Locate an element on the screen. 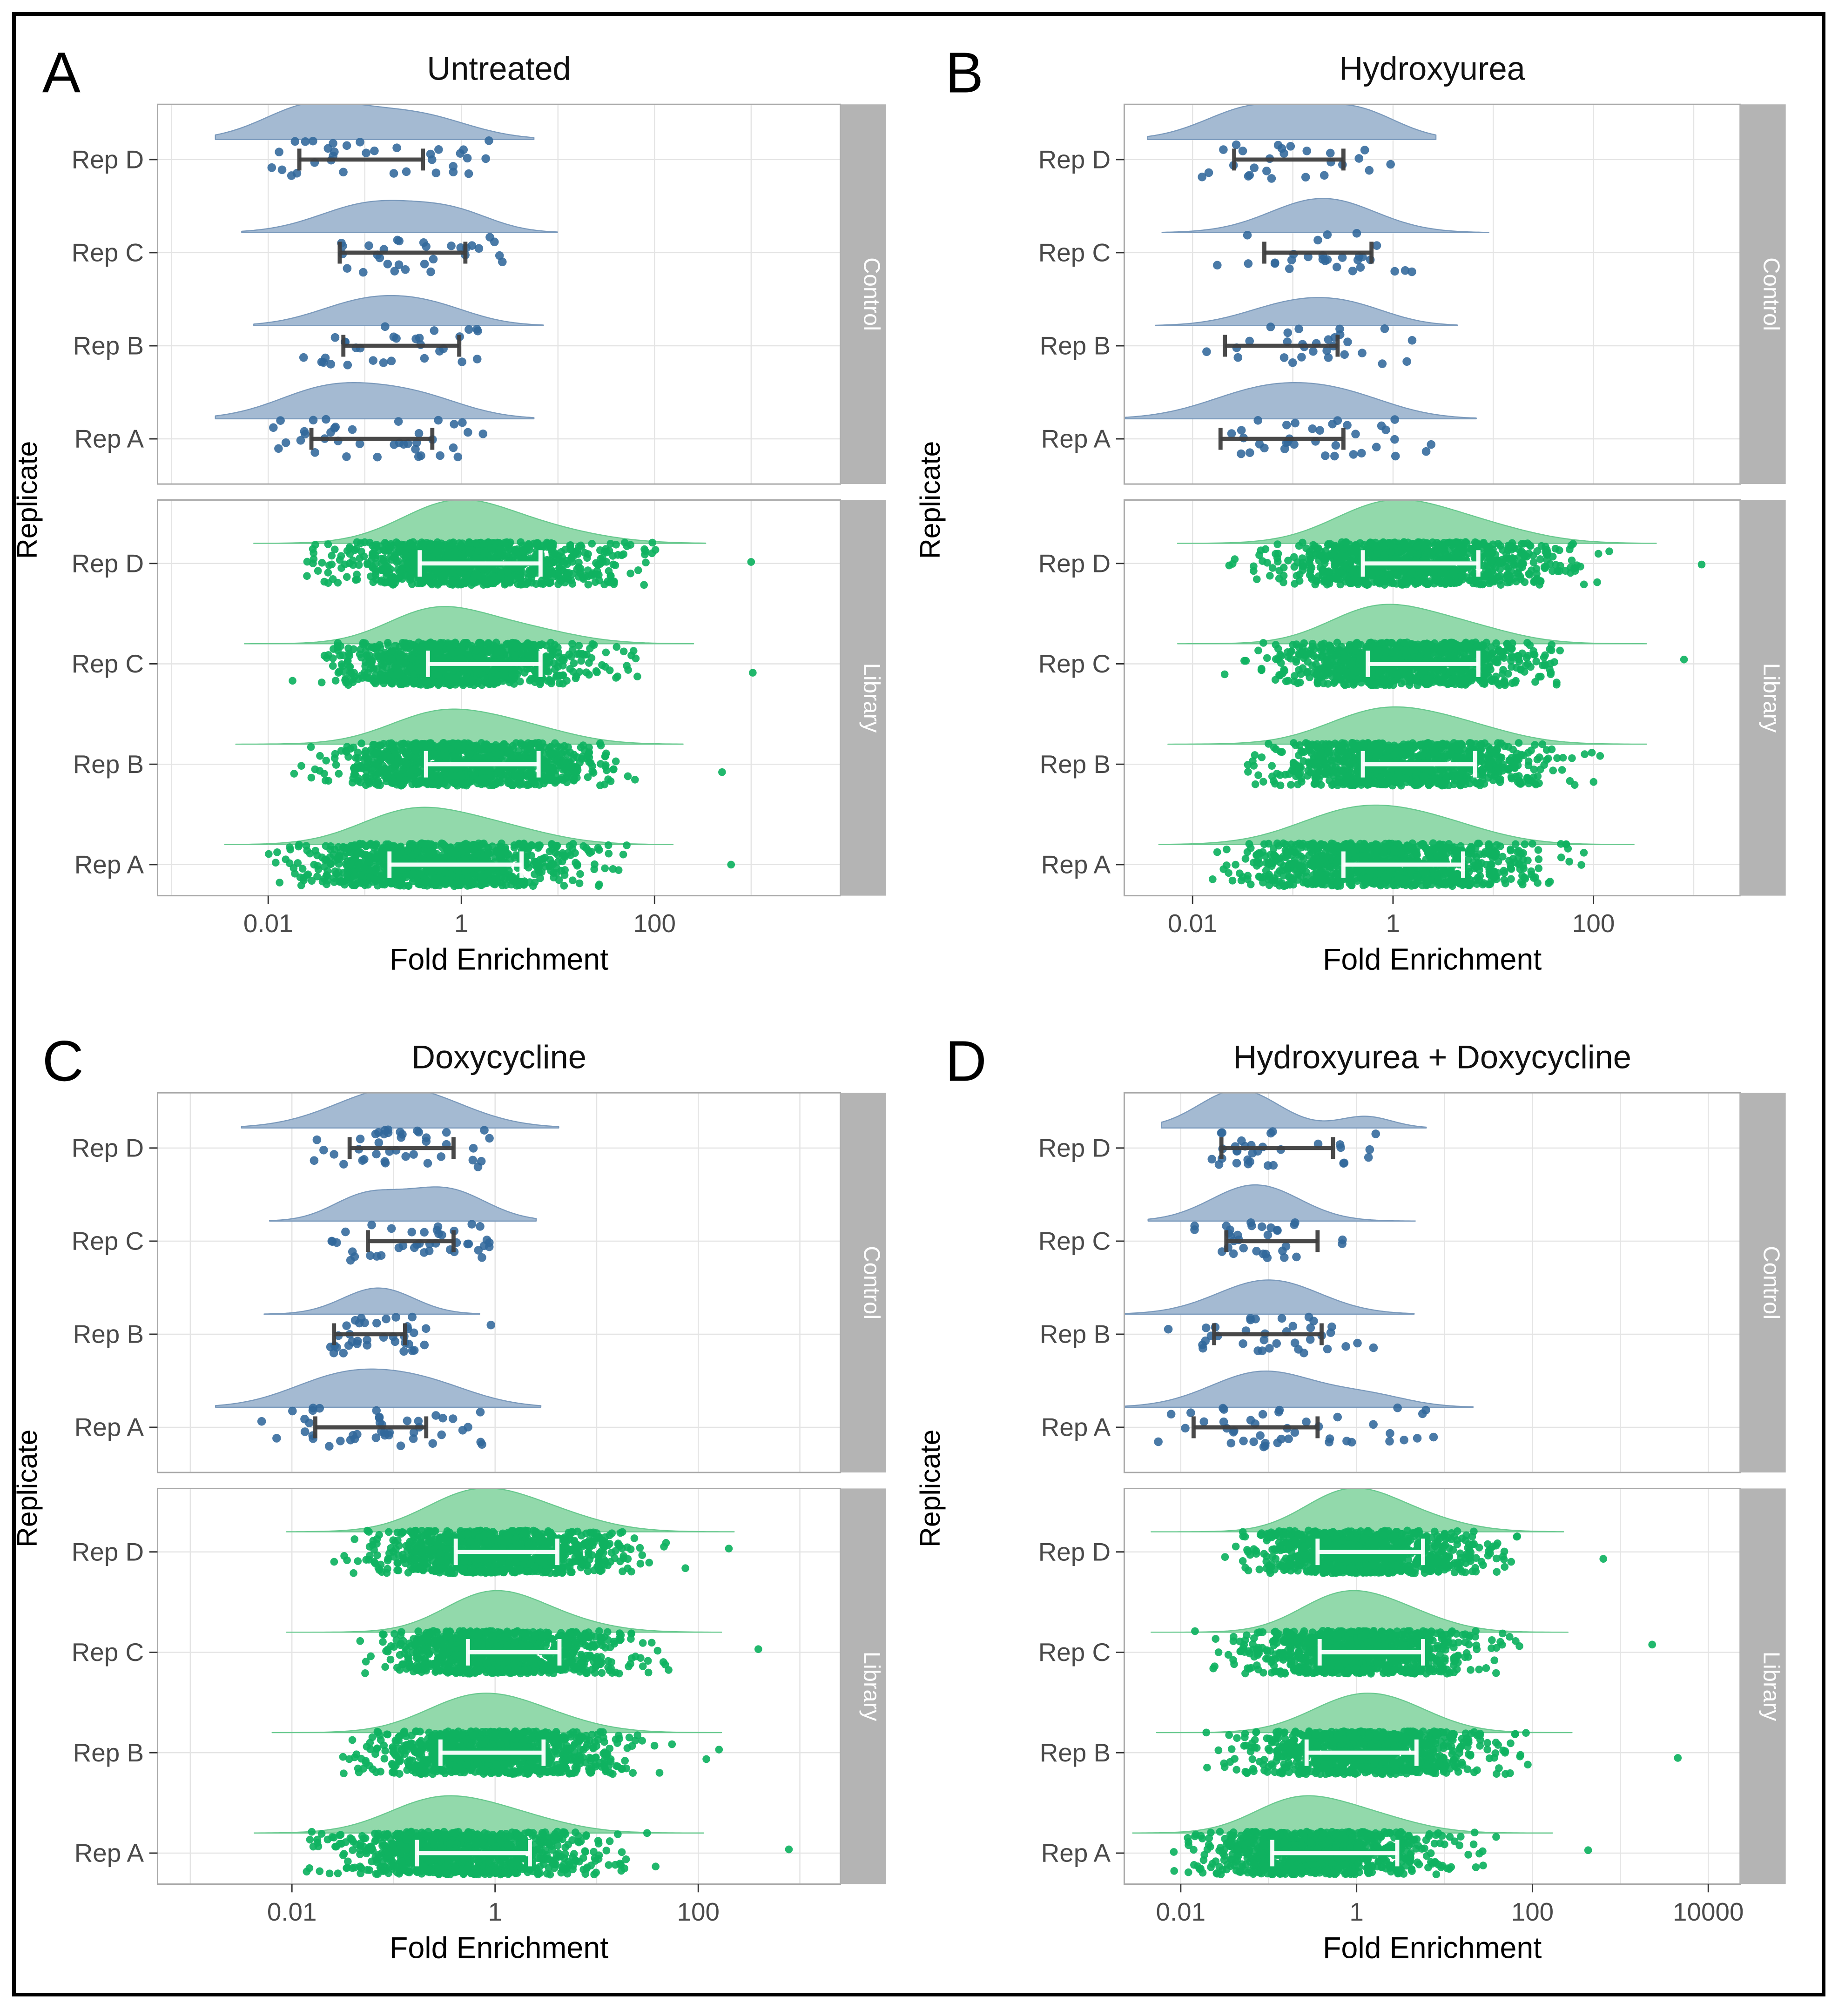 This screenshot has width=1845, height=2016. facet-background is located at coordinates (499, 294).